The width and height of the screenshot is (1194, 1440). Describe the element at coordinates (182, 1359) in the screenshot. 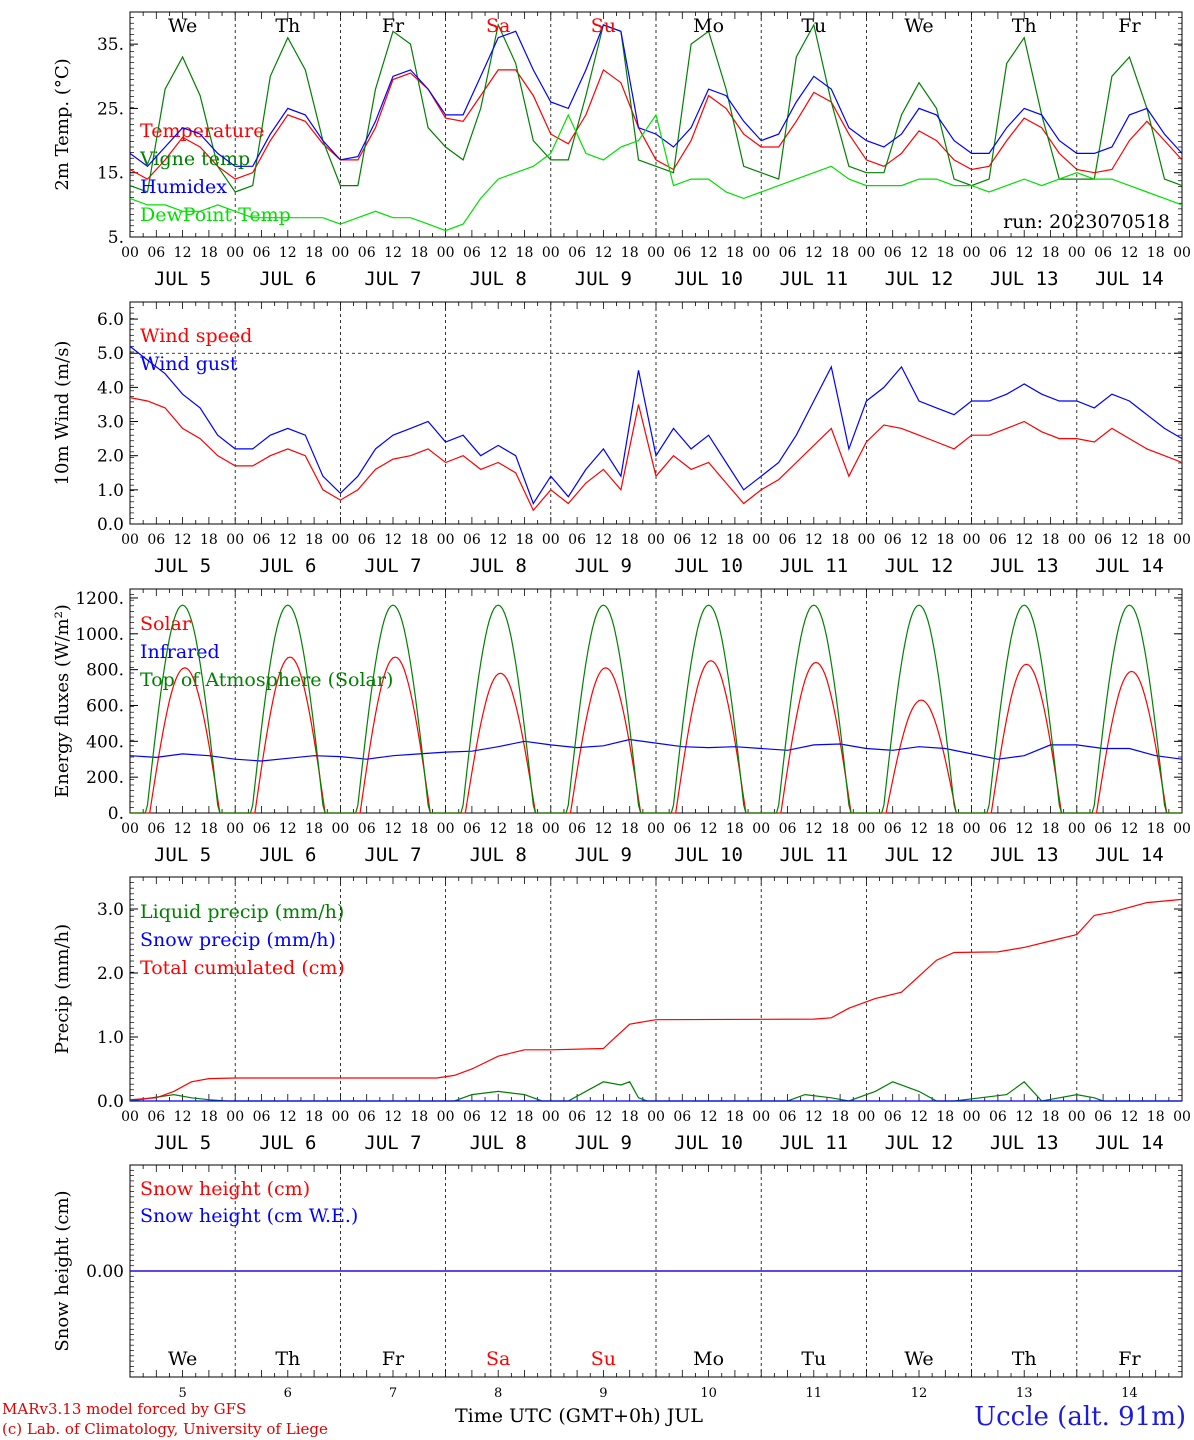

I see `weekday-label: We` at that location.